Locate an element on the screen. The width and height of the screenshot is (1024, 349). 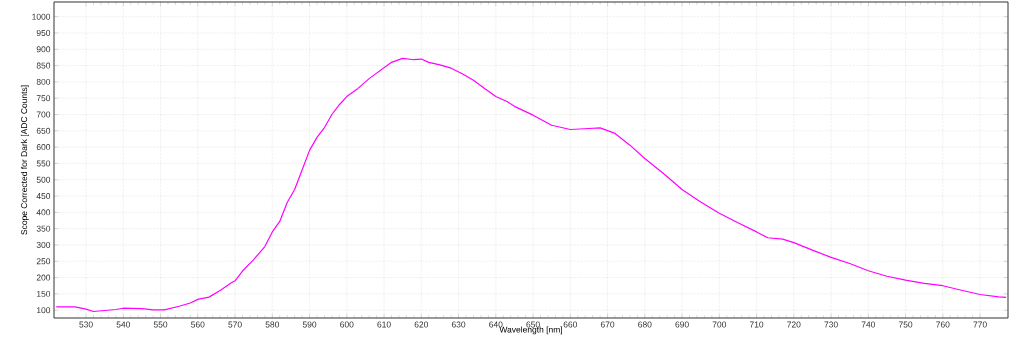
x-tick-label: 600 is located at coordinates (347, 324).